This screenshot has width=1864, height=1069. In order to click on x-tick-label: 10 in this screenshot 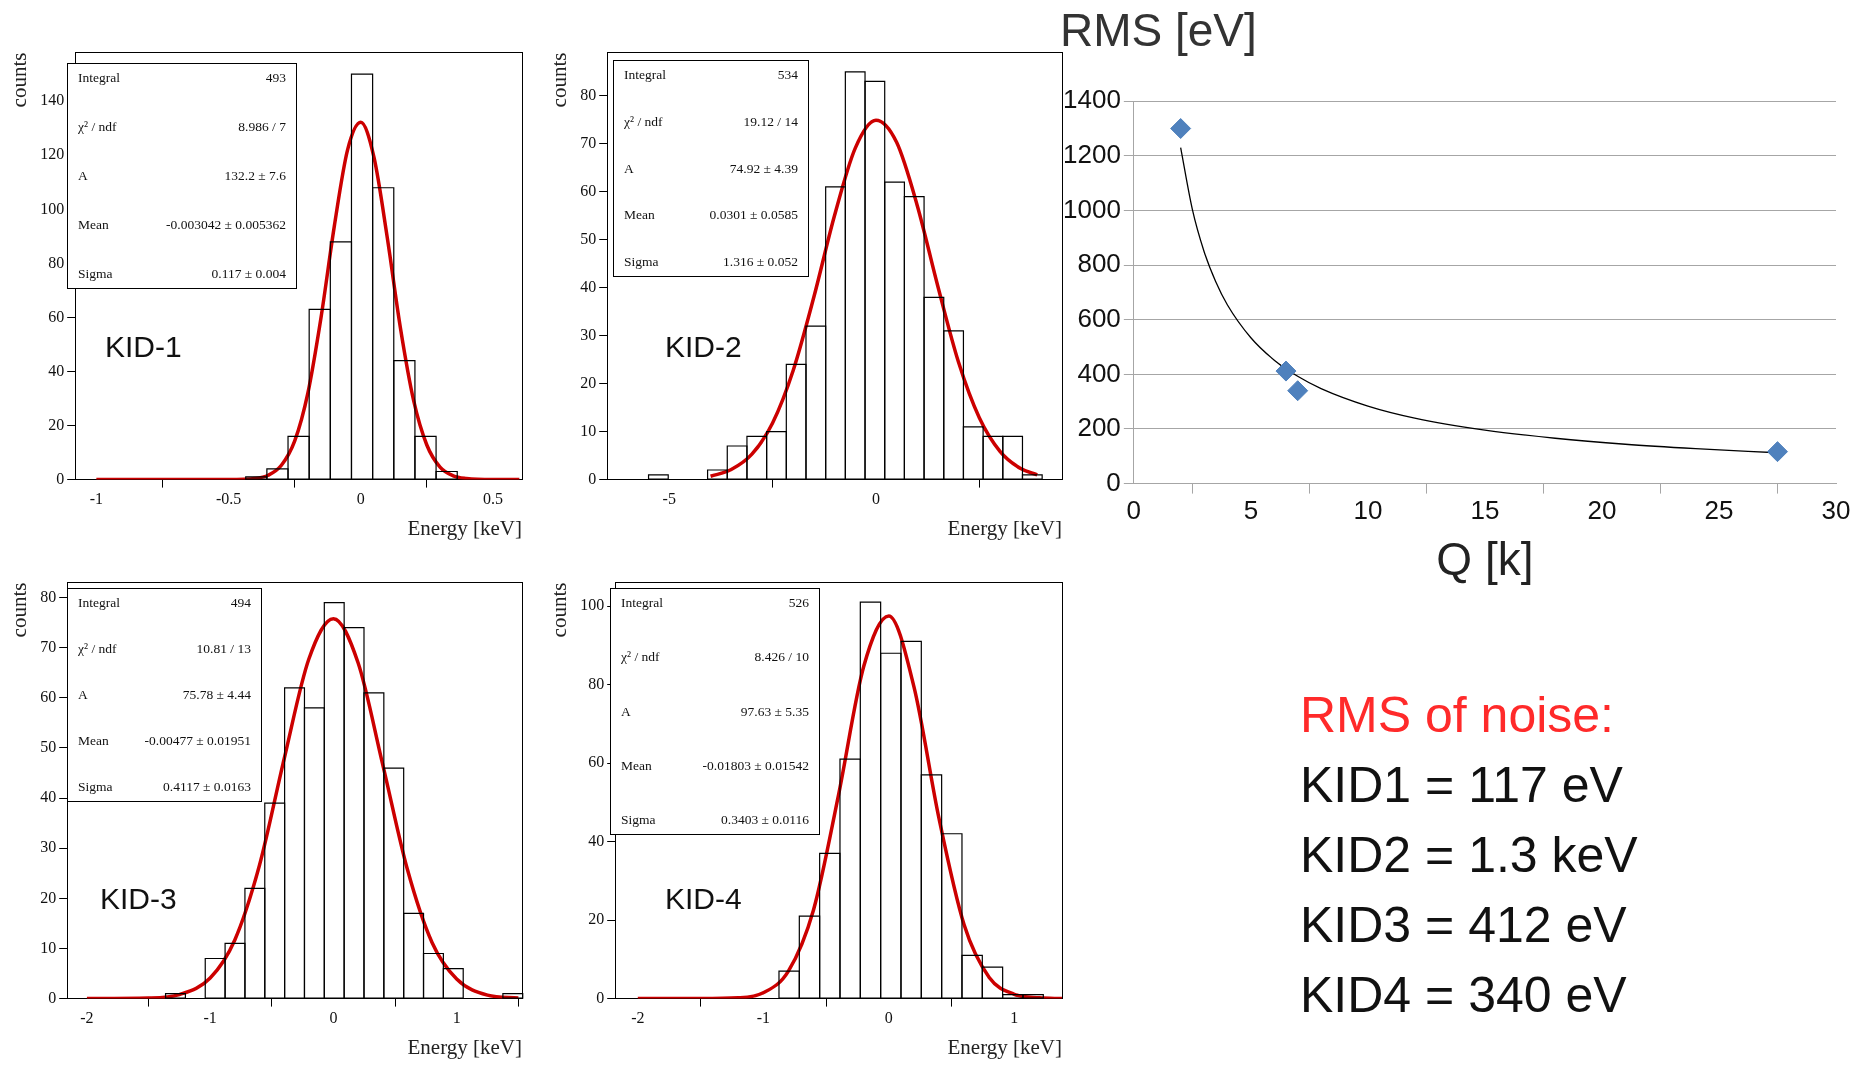, I will do `click(1368, 510)`.